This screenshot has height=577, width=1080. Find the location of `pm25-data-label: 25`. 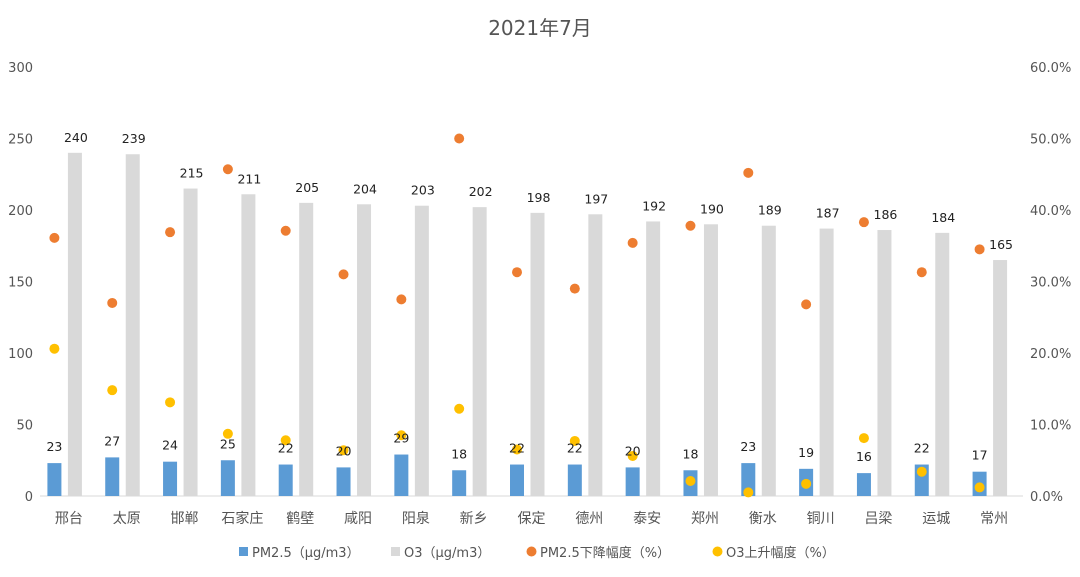

pm25-data-label: 25 is located at coordinates (228, 443).